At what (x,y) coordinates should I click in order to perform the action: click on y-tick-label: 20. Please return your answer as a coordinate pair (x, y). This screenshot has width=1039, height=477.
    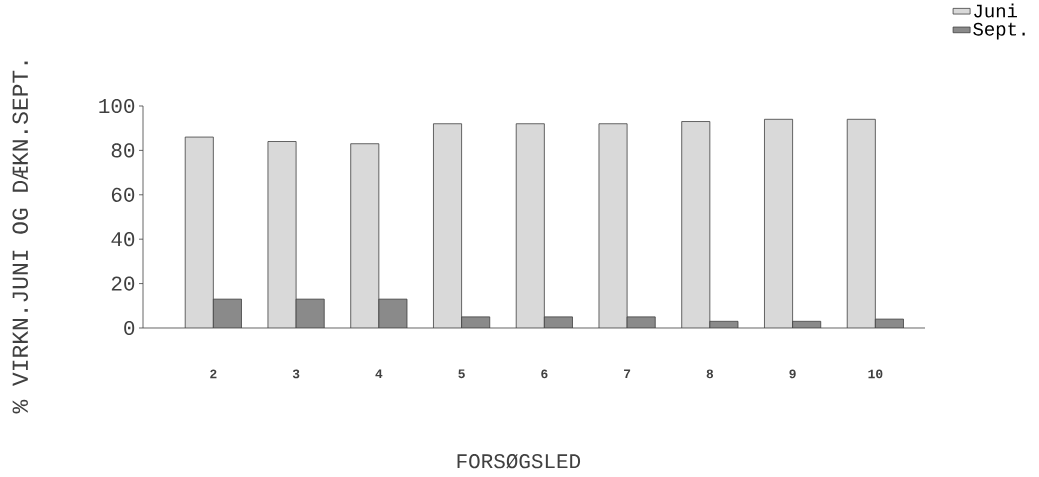
    Looking at the image, I should click on (123, 283).